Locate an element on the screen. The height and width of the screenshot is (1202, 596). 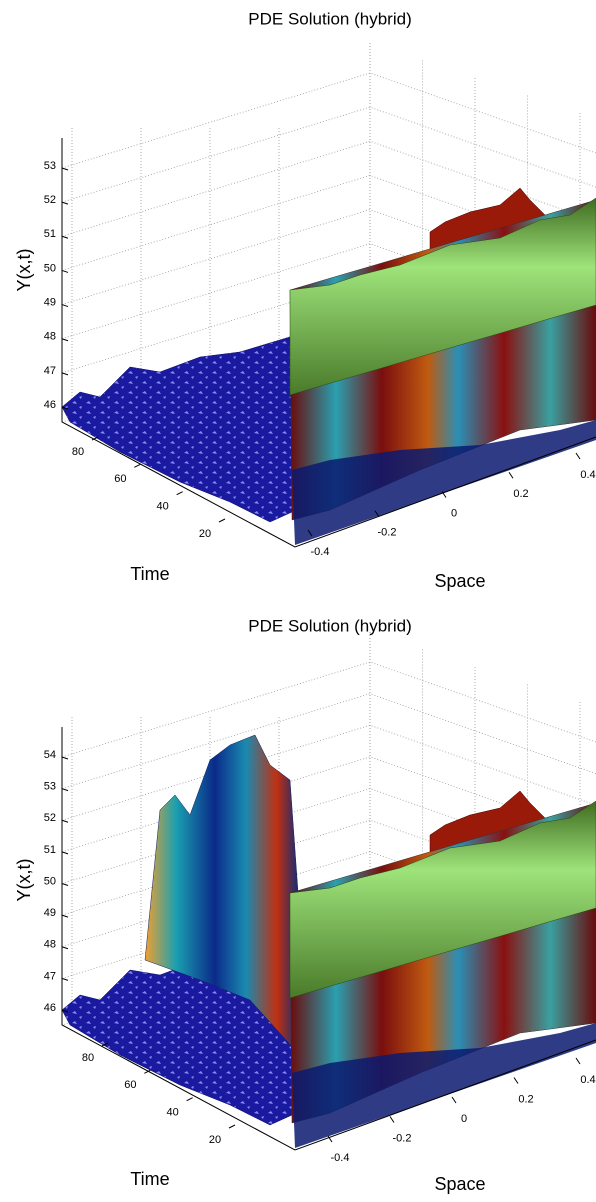
surface-peaks is located at coordinates (222, 892).